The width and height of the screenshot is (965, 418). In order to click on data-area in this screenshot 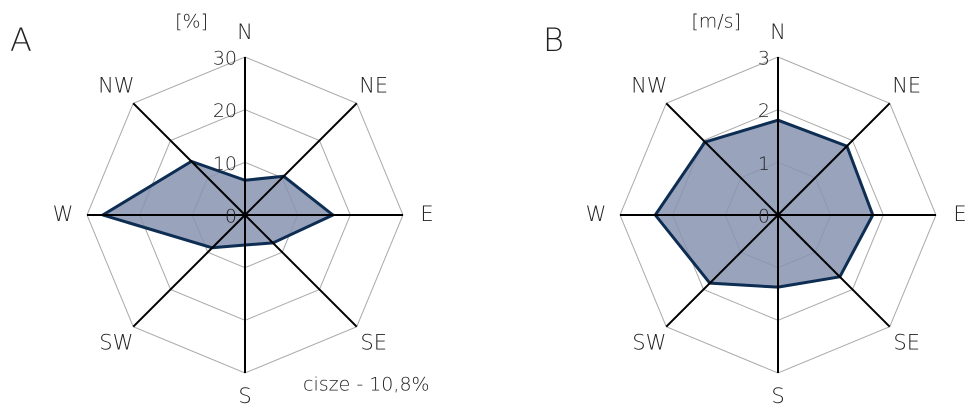, I will do `click(764, 203)`.